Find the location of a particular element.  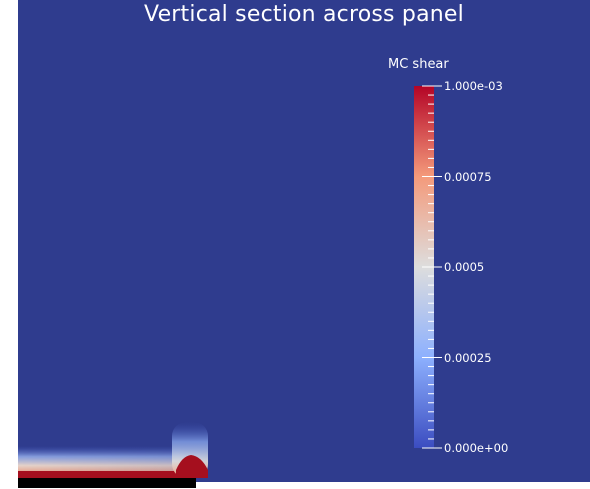

shear-band-core is located at coordinates (98, 474).